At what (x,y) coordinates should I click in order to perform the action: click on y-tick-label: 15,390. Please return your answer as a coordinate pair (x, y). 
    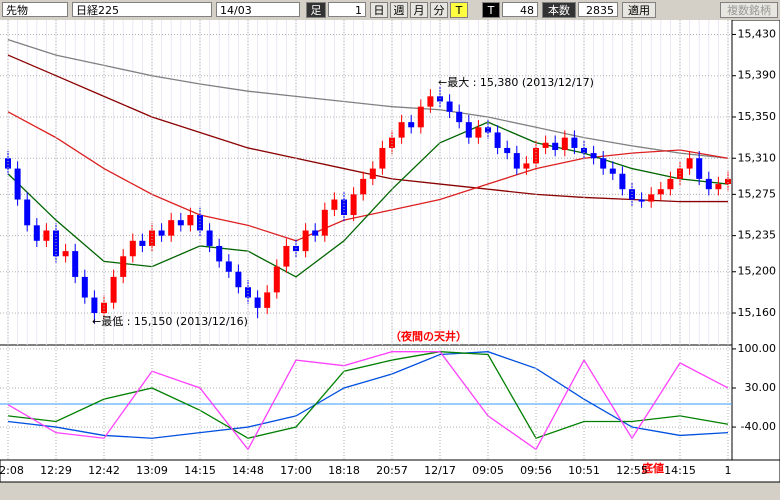
    Looking at the image, I should click on (757, 75).